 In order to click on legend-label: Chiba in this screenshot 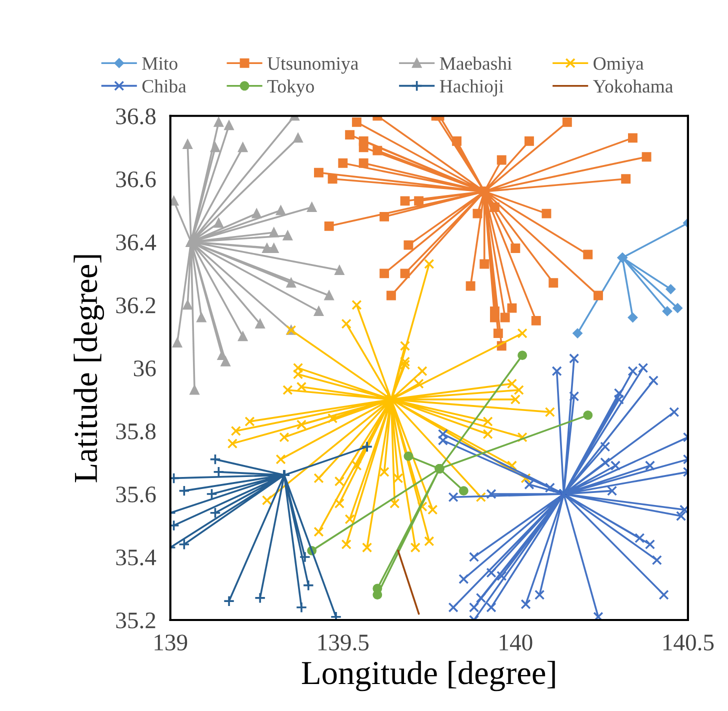, I will do `click(164, 86)`.